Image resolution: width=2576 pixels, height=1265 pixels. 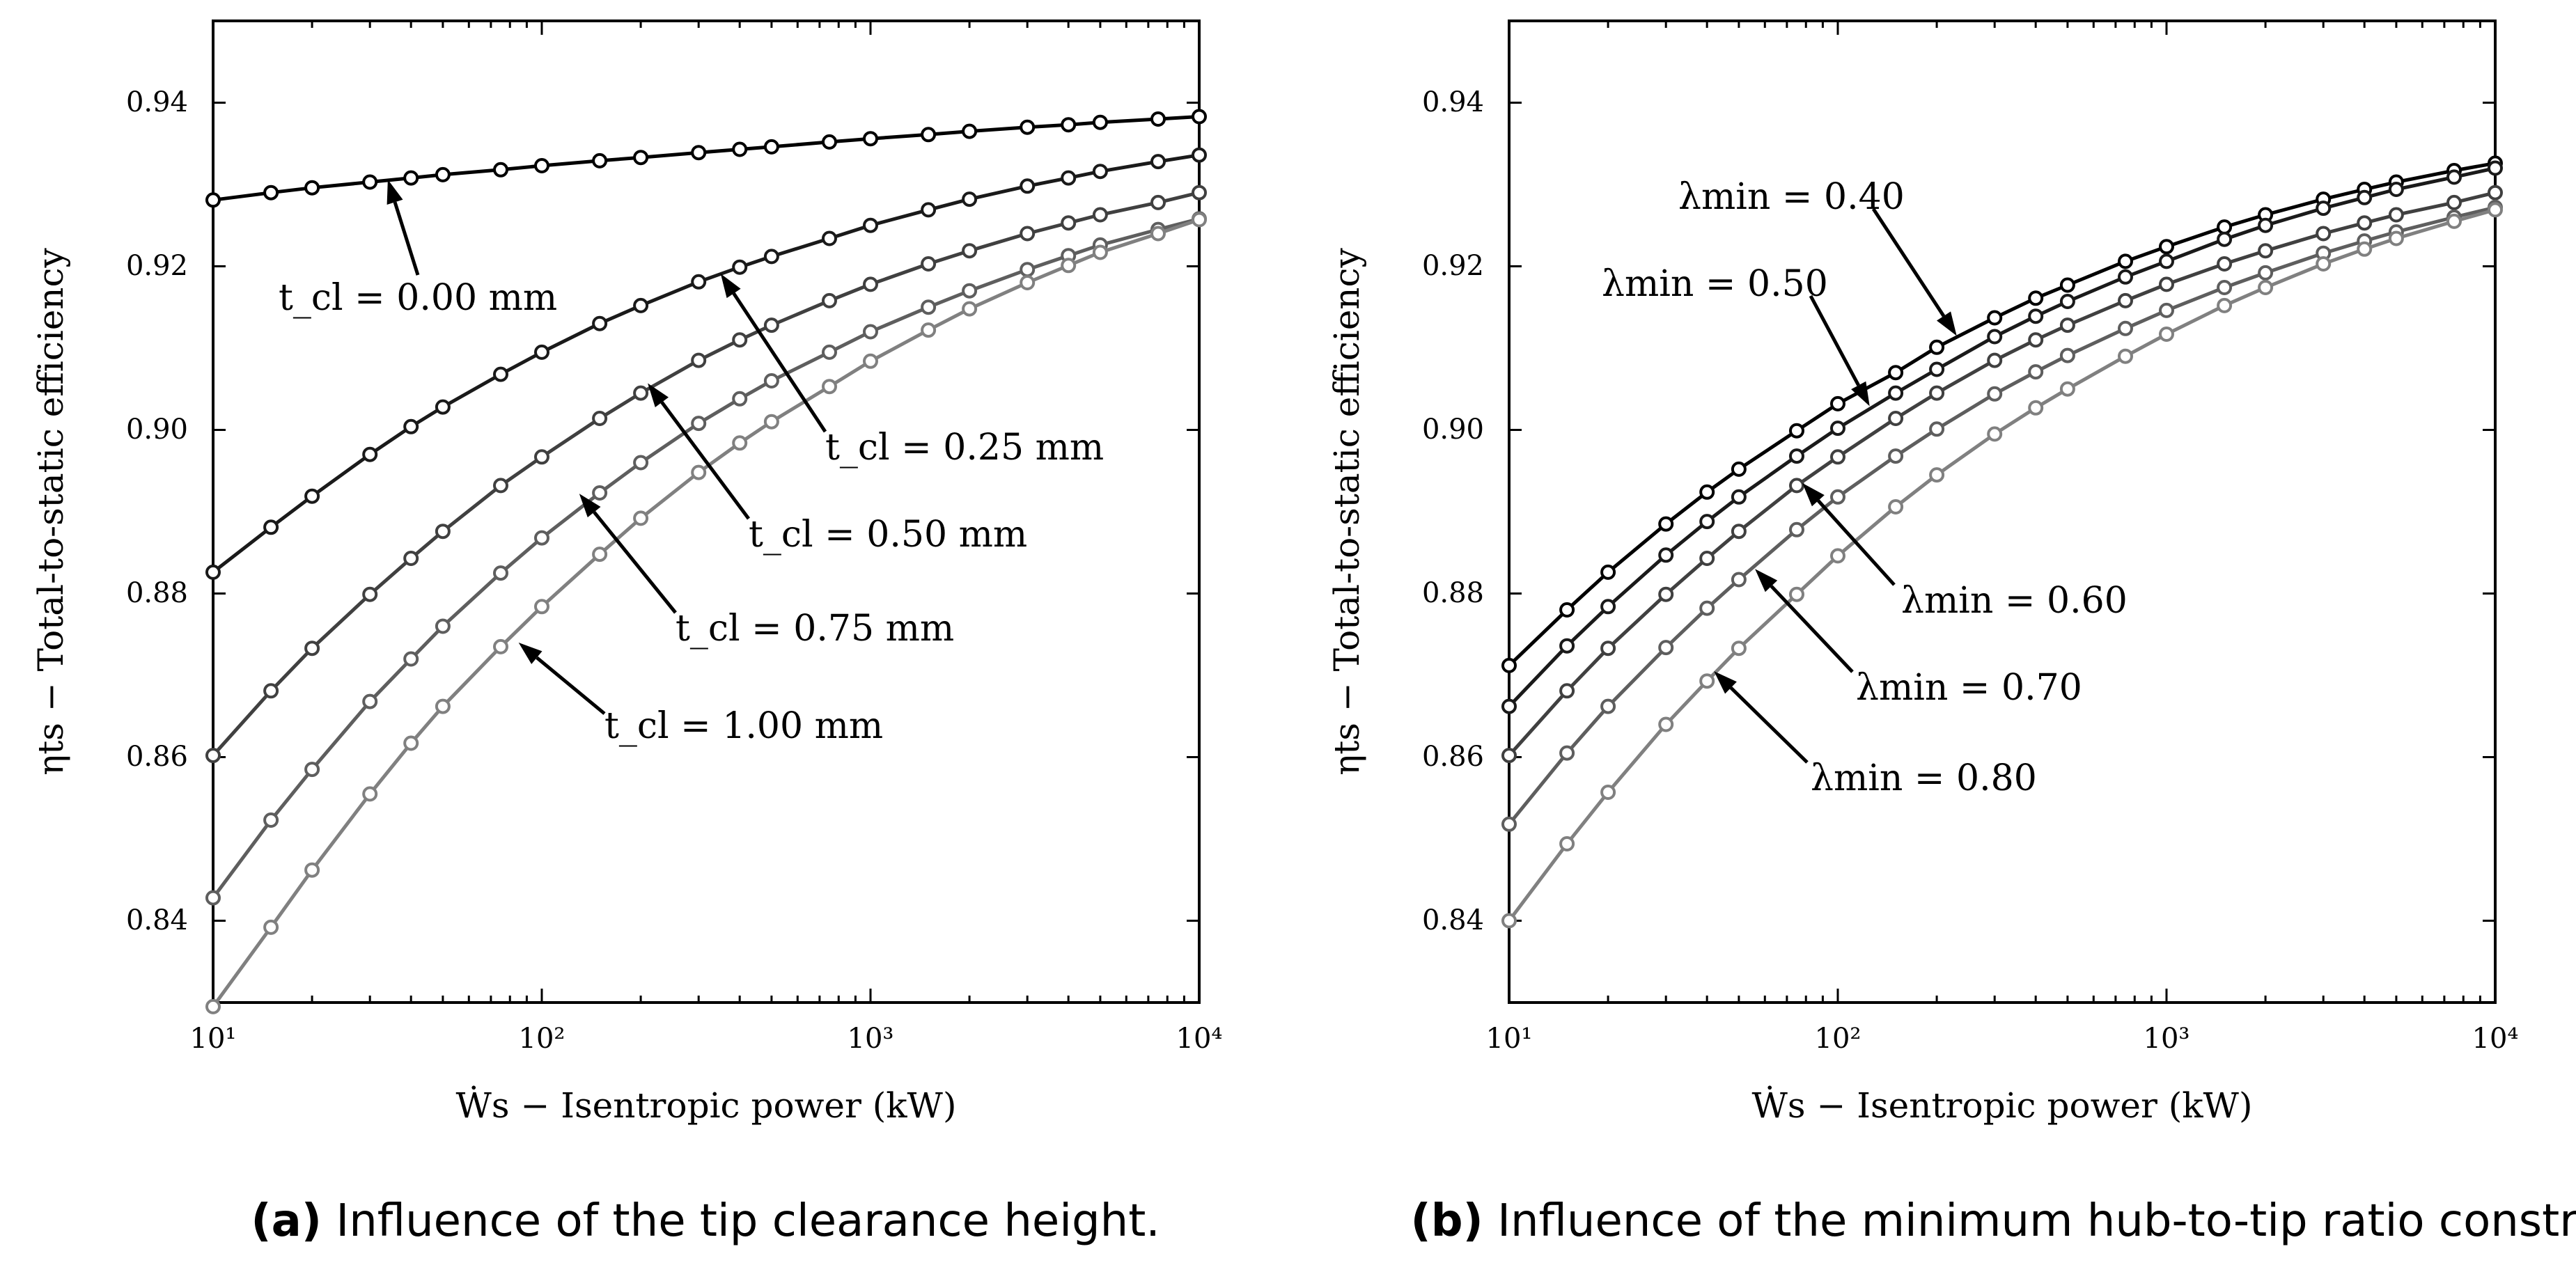 What do you see at coordinates (1453, 593) in the screenshot?
I see `y-tick-label: 0.88` at bounding box center [1453, 593].